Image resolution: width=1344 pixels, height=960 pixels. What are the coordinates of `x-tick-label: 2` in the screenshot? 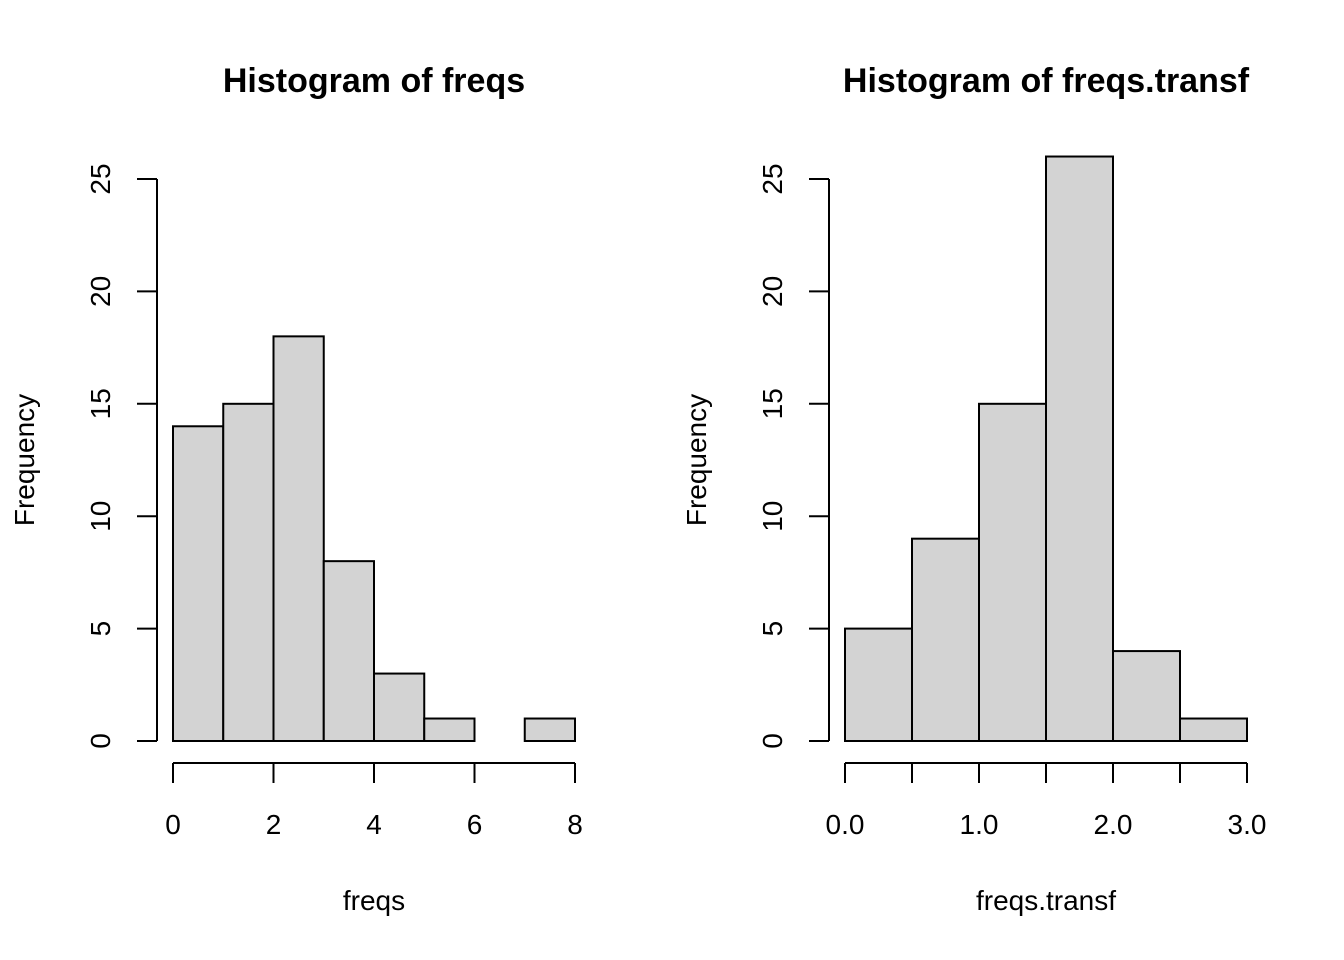 It's located at (274, 824).